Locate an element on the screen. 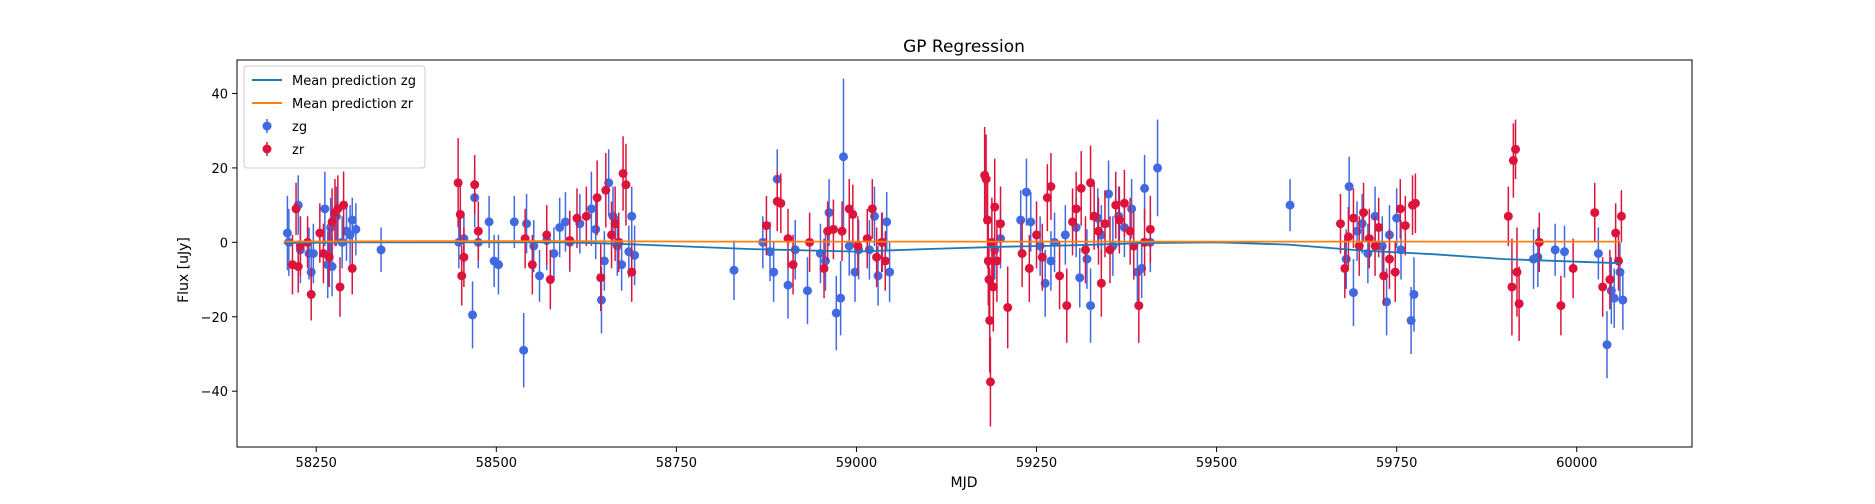 Image resolution: width=1875 pixels, height=504 pixels. legend-label: zg is located at coordinates (299, 127).